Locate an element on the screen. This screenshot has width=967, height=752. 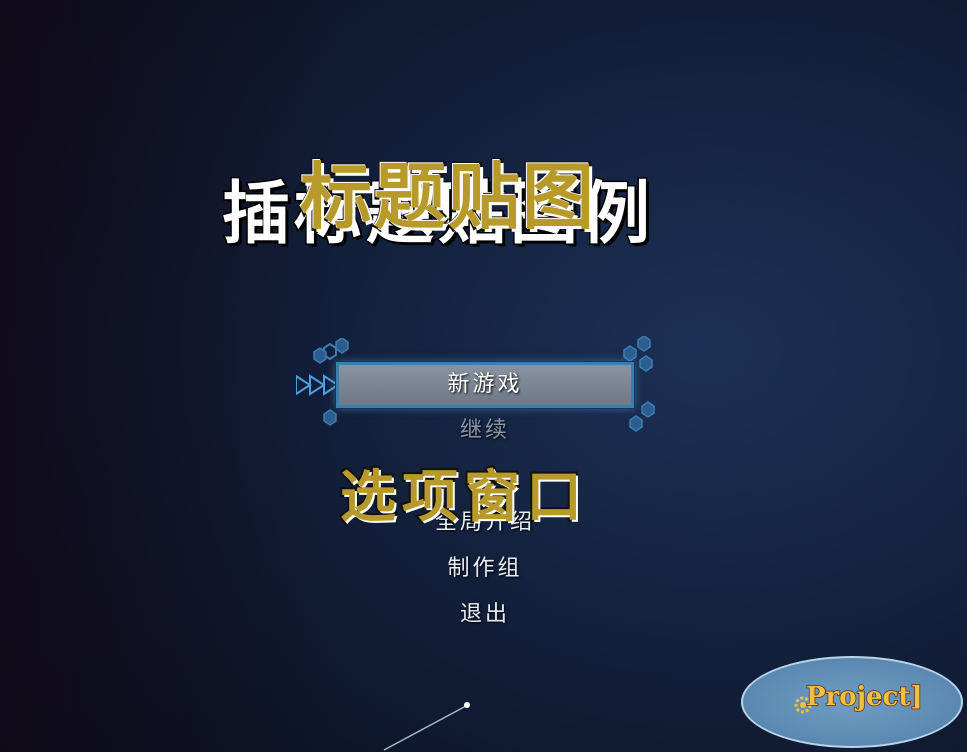
menu-item-continue: 继续 is located at coordinates (484, 430).